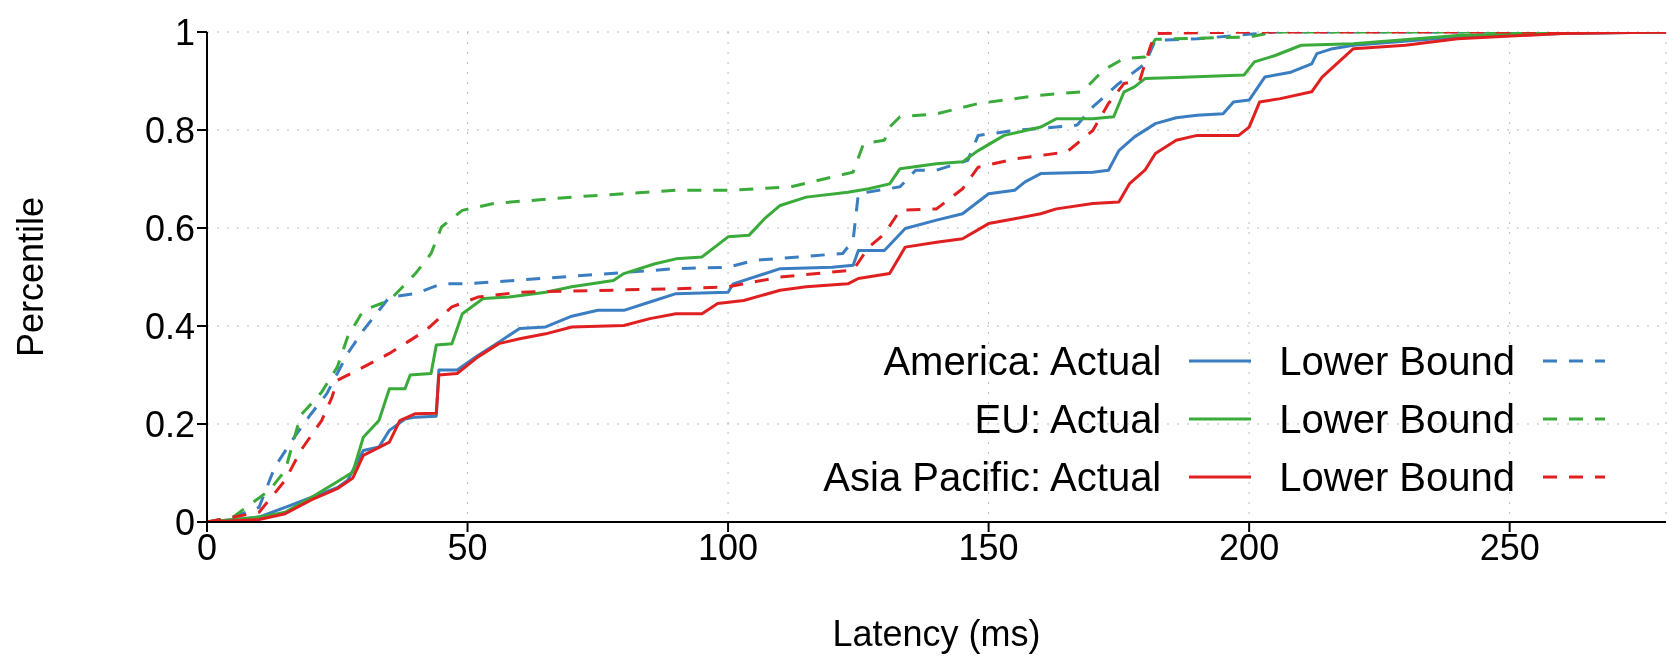 The width and height of the screenshot is (1669, 666). What do you see at coordinates (169, 130) in the screenshot?
I see `y-tick-label: 0.8` at bounding box center [169, 130].